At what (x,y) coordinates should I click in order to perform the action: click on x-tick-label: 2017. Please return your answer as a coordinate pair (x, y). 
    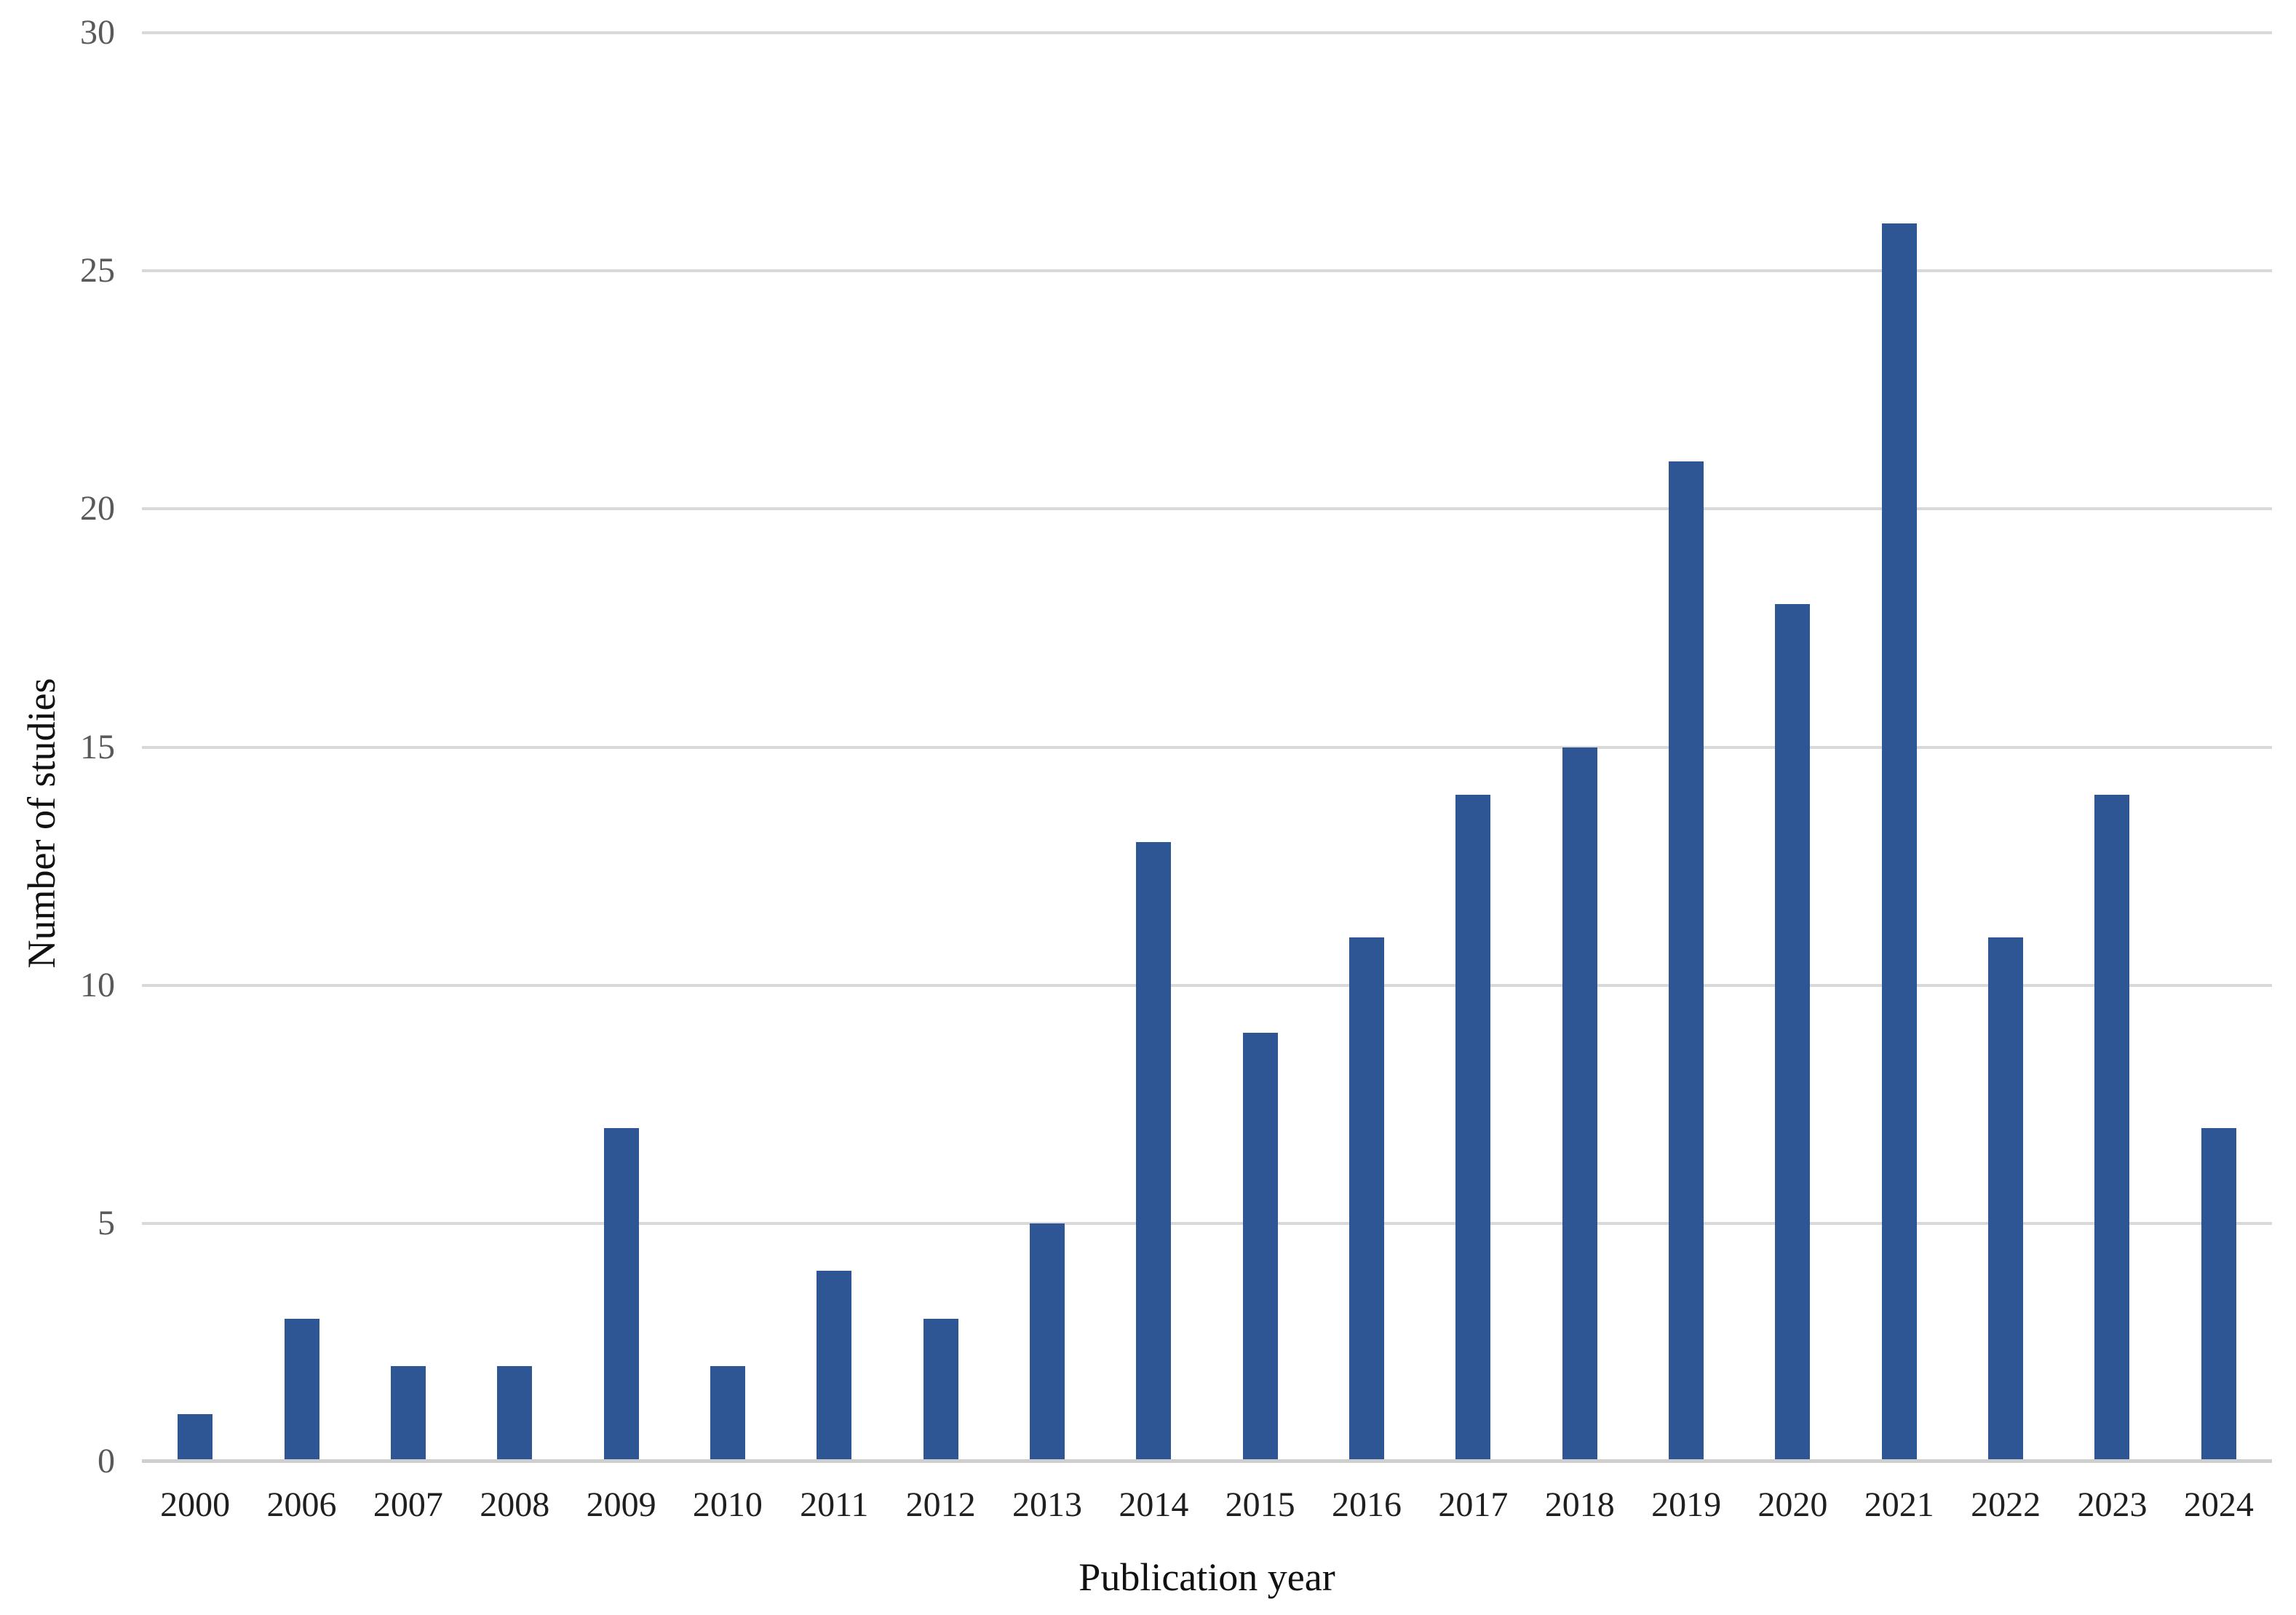
    Looking at the image, I should click on (1473, 1504).